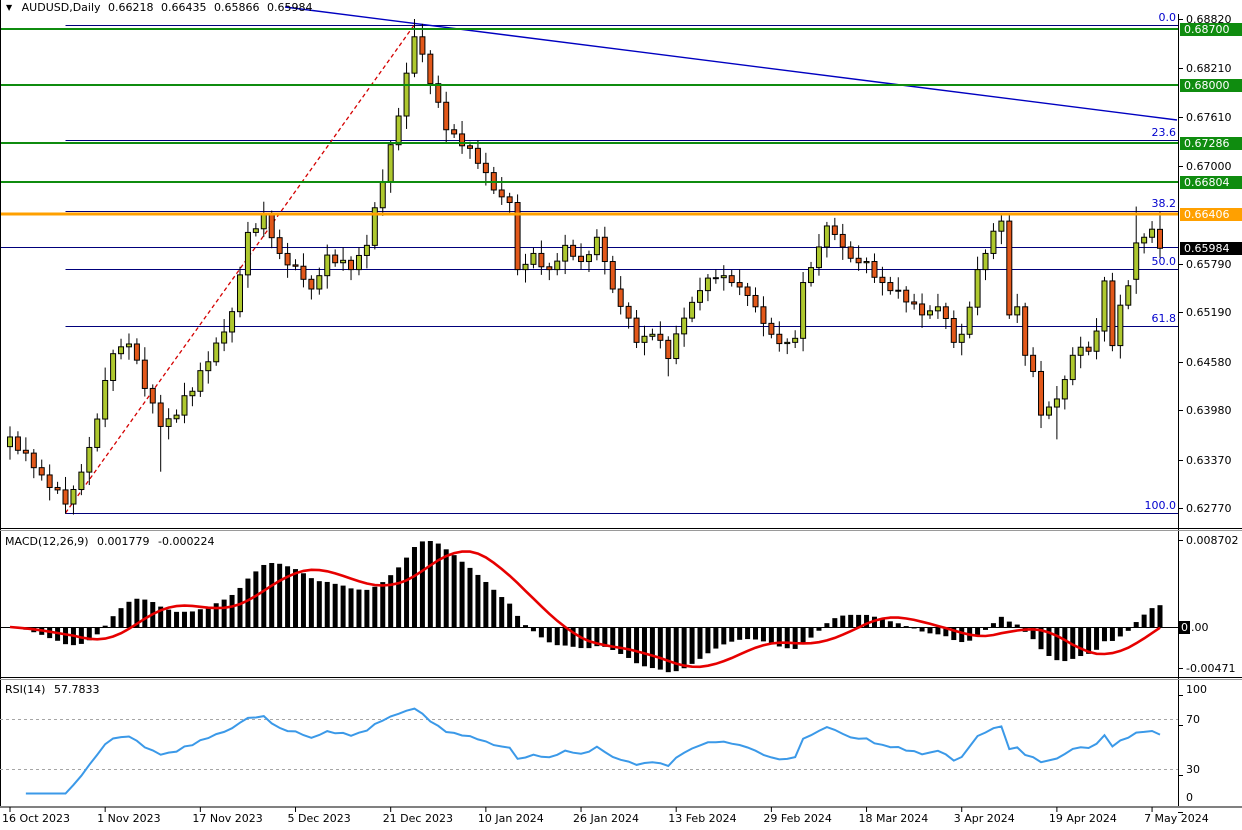  I want to click on price-tick-label: 0.63980, so click(1209, 410).